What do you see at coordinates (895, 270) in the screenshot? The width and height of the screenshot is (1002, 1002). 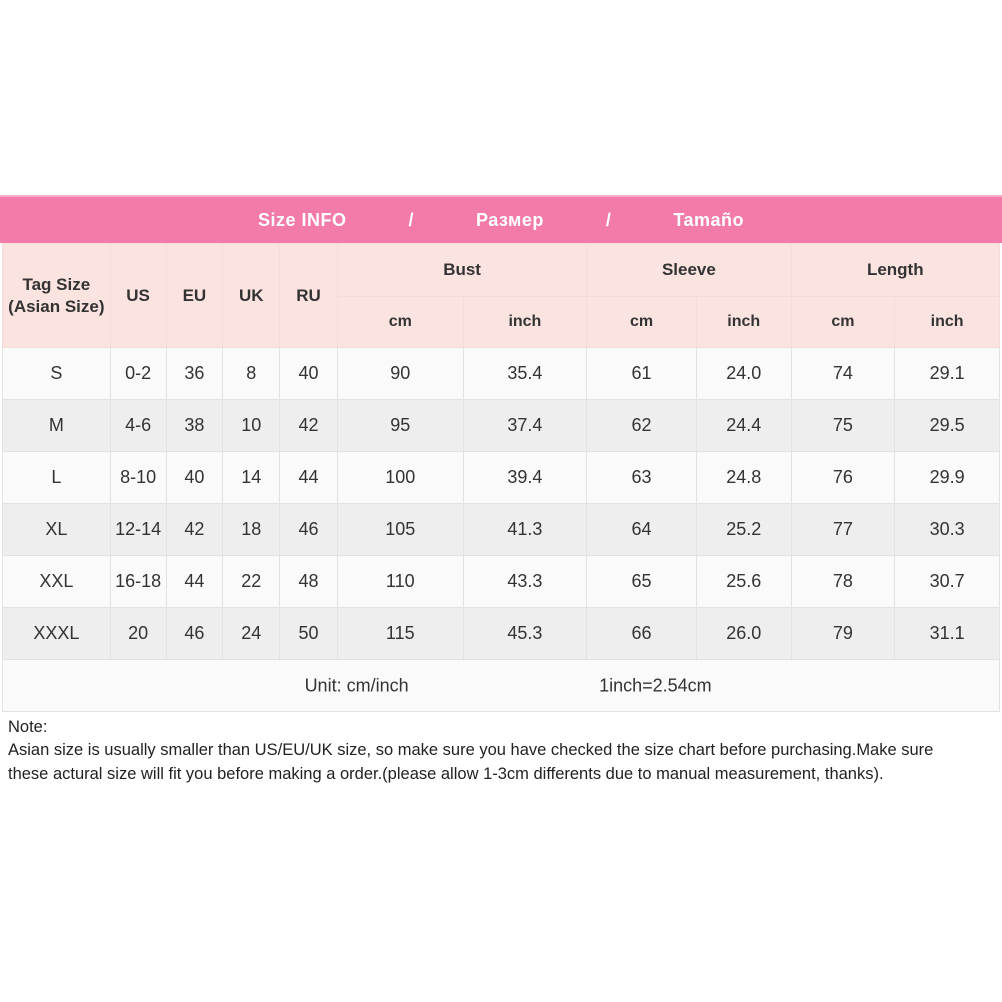 I see `col-group-length: Length` at bounding box center [895, 270].